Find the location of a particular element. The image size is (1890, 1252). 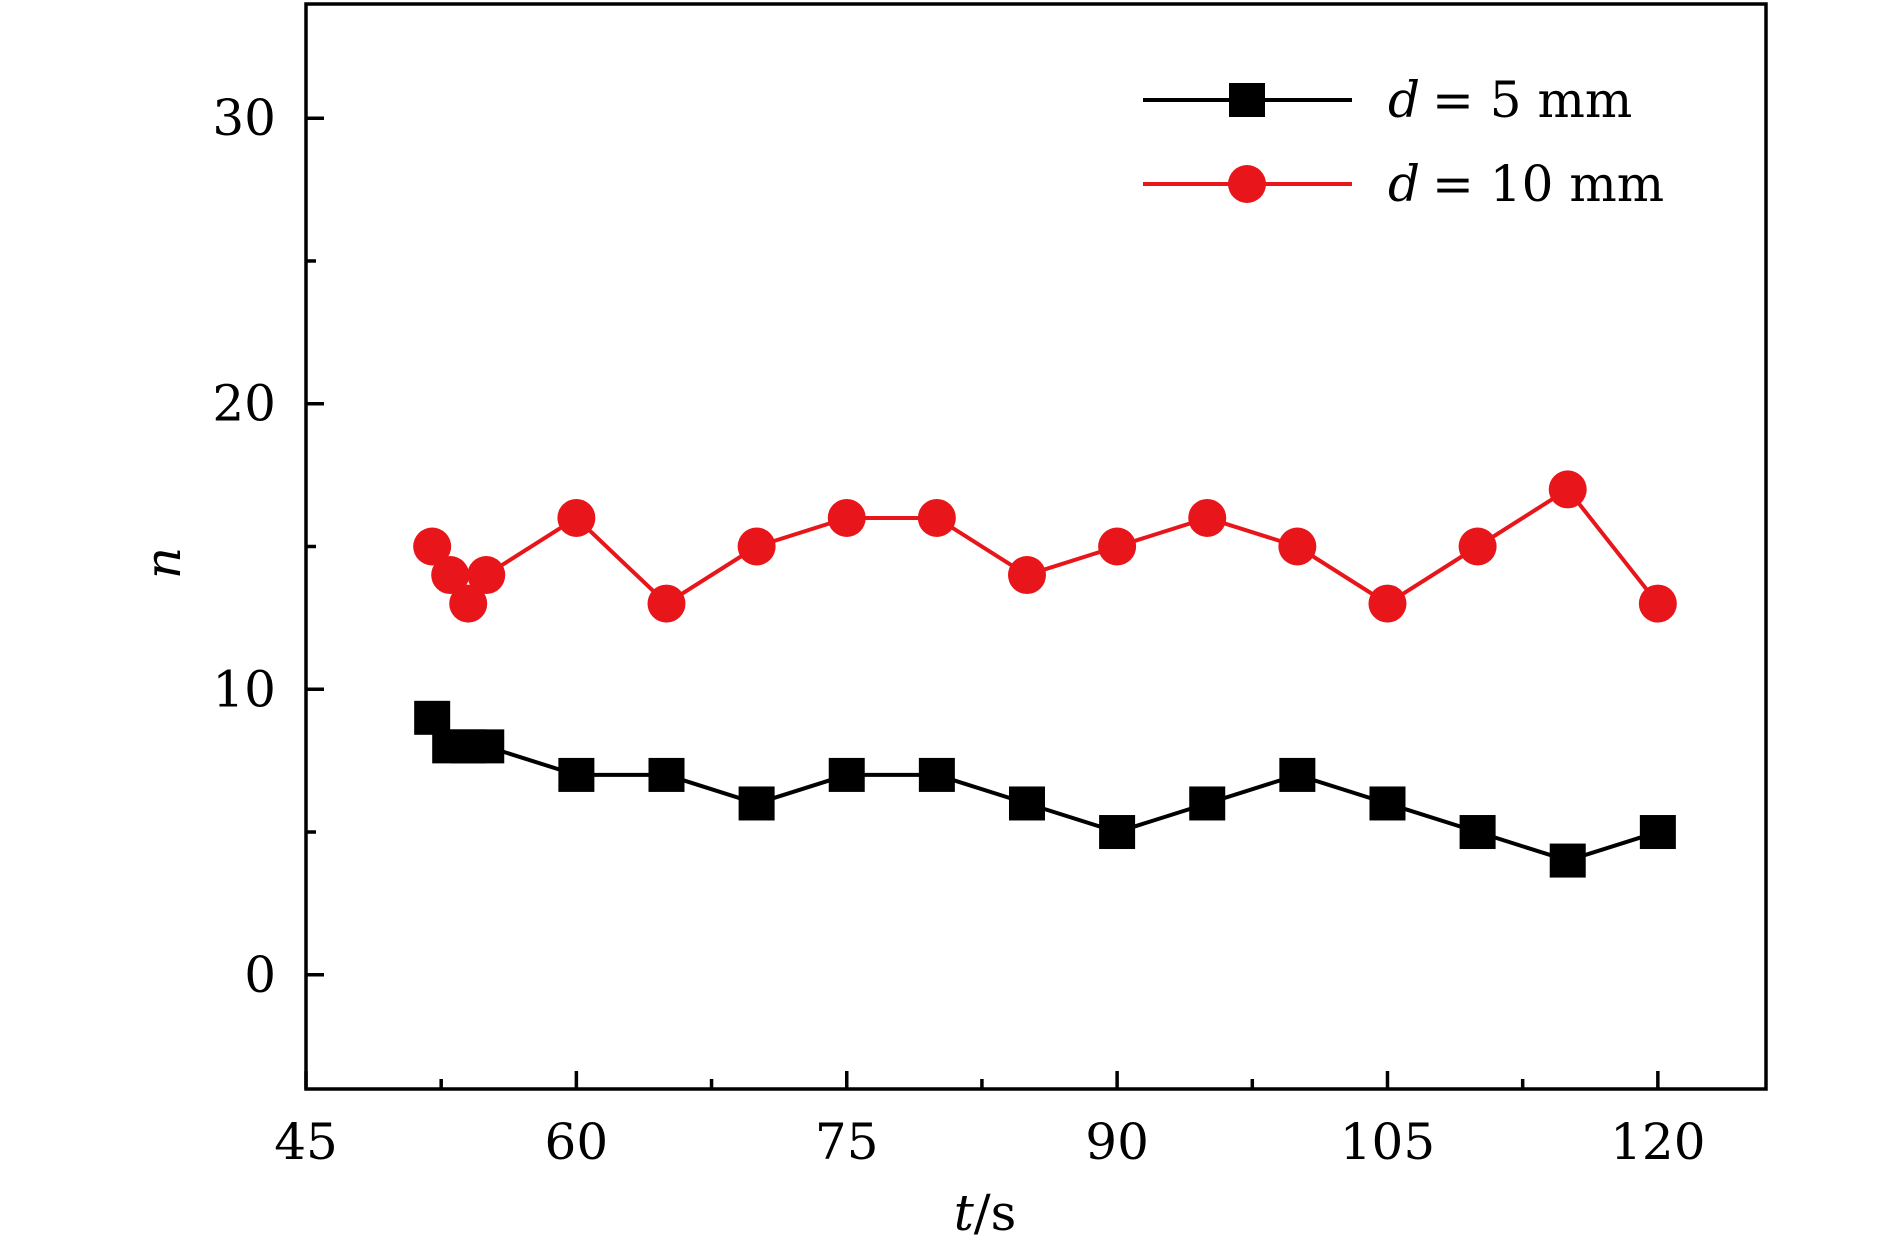

legend-marker-square is located at coordinates (1247, 100).